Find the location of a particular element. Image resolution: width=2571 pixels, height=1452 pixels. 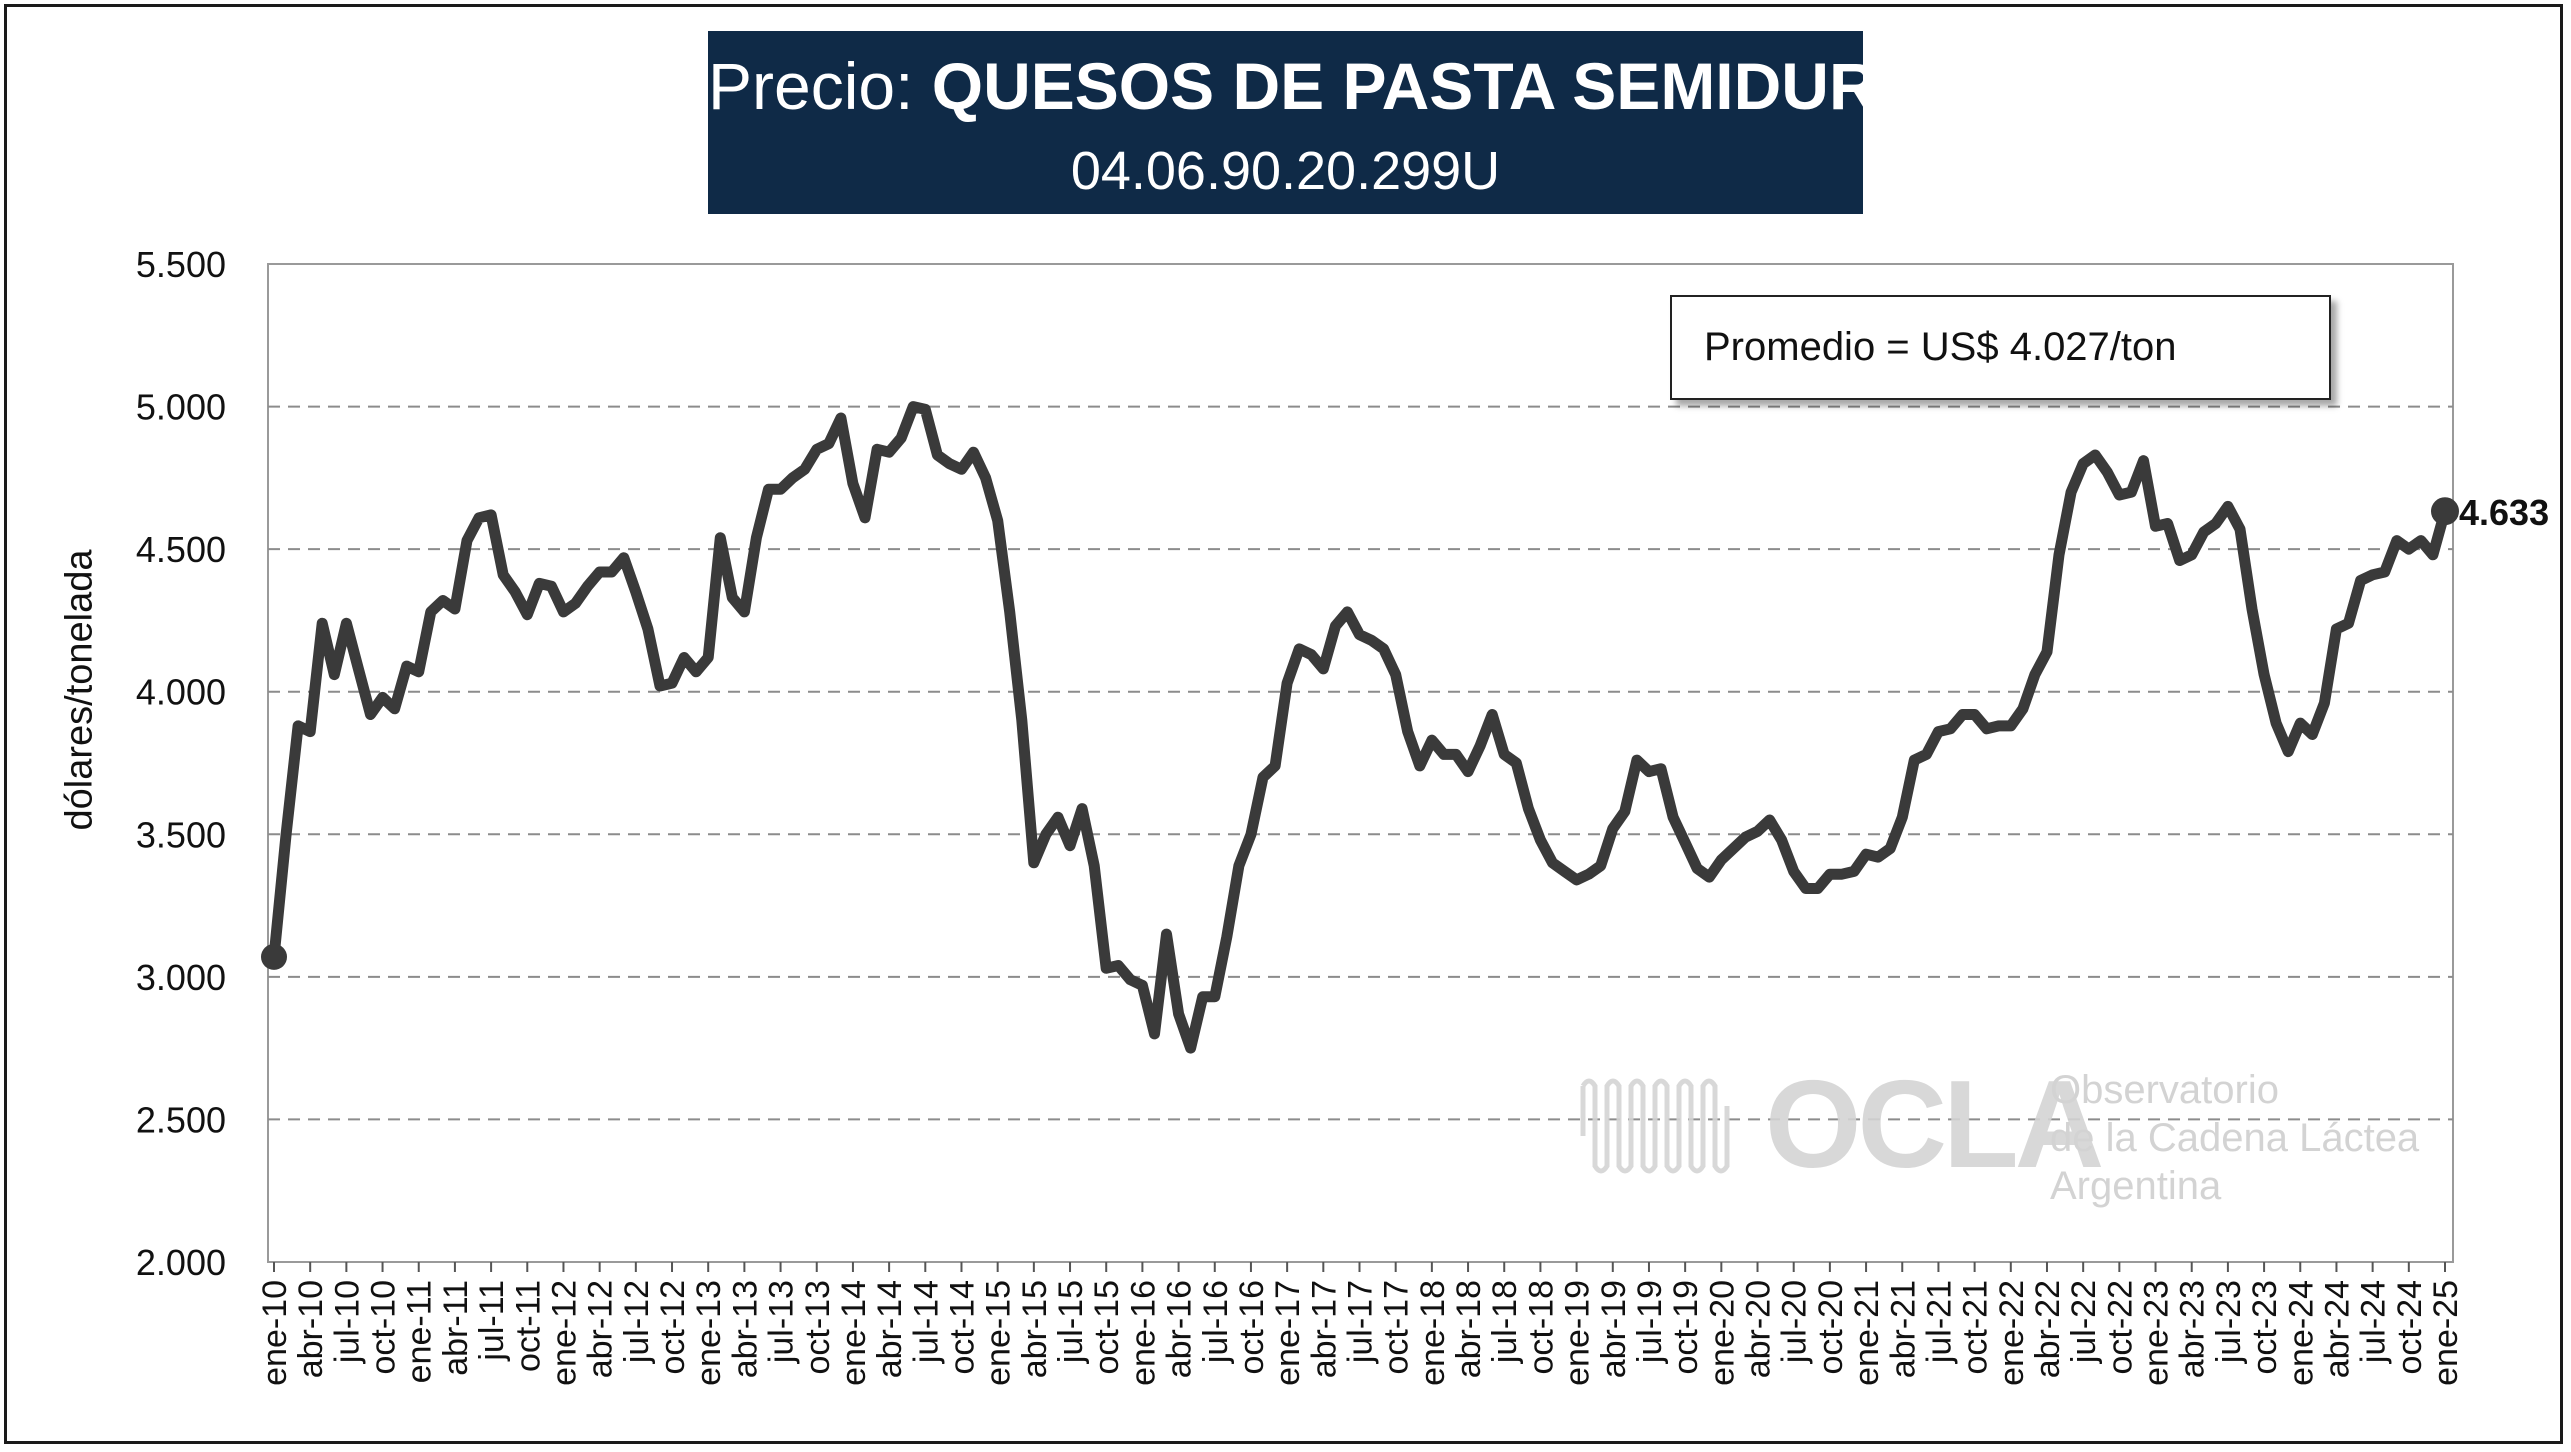

x-tick-label: abr-24 is located at coordinates (2337, 1329).